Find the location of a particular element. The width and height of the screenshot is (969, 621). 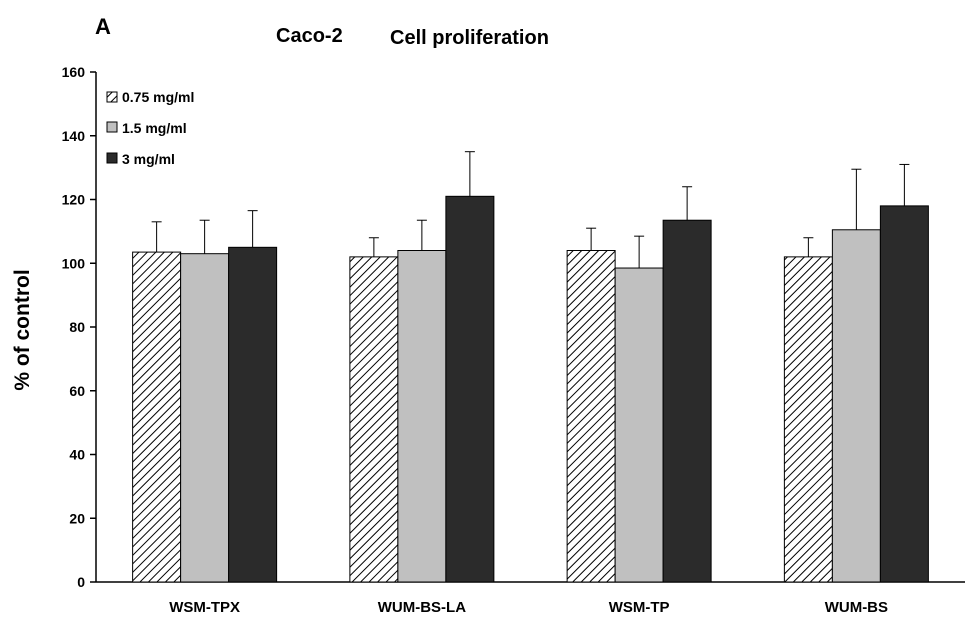

y-tick-label: 60 is located at coordinates (77, 391).